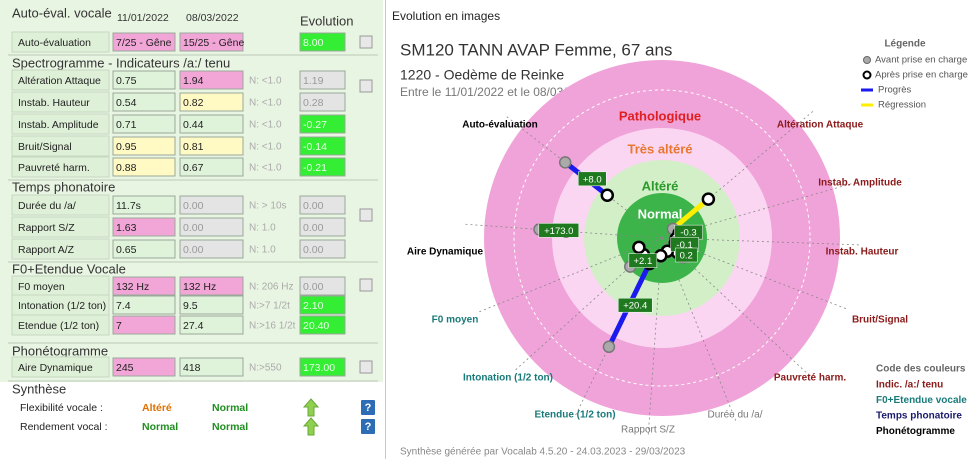 Image resolution: width=976 pixels, height=459 pixels. Describe the element at coordinates (160, 427) in the screenshot. I see `synthesis-before: Normal` at that location.